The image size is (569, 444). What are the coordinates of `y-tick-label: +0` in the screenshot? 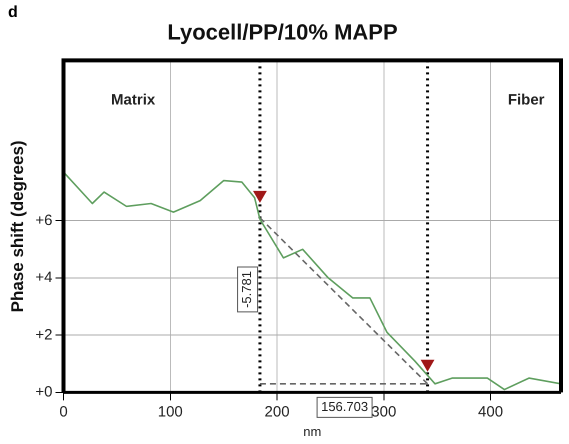 It's located at (43, 392).